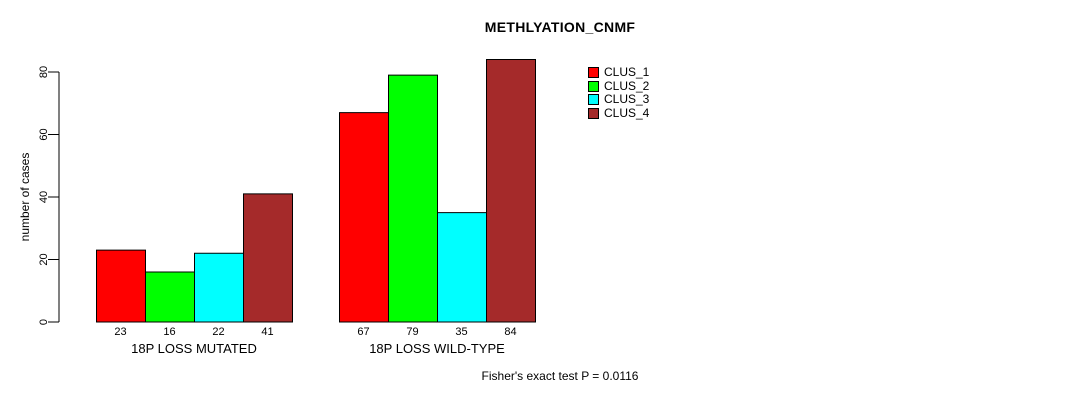 The image size is (1090, 400). I want to click on legend-label: CLUS_2, so click(627, 85).